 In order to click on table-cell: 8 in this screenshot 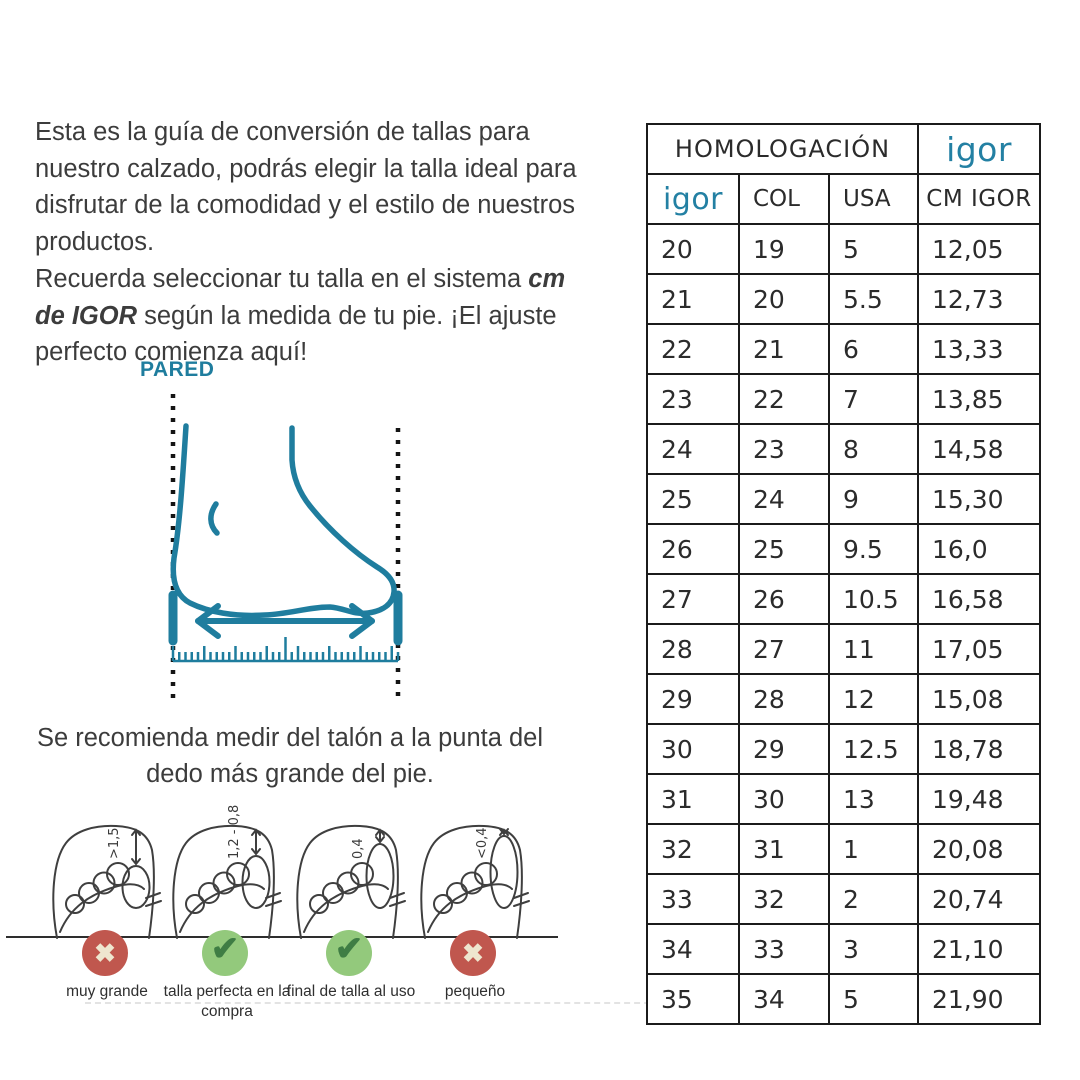, I will do `click(873, 449)`.